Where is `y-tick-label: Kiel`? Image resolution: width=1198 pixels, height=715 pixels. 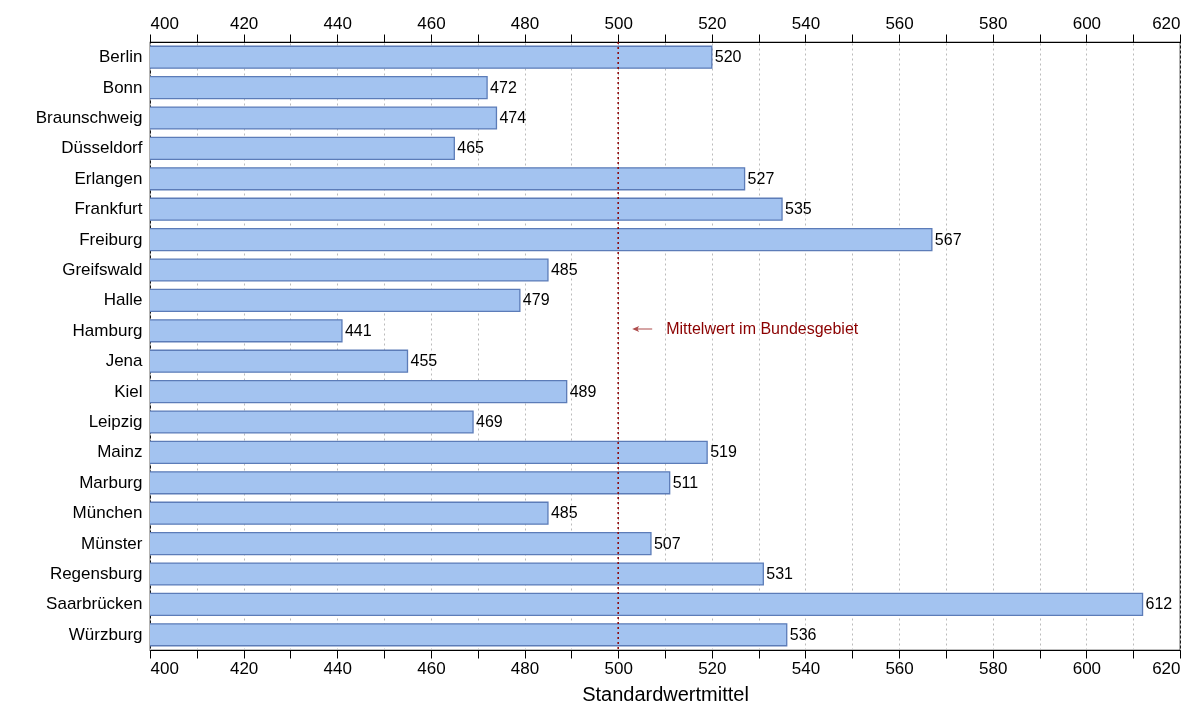 y-tick-label: Kiel is located at coordinates (128, 391).